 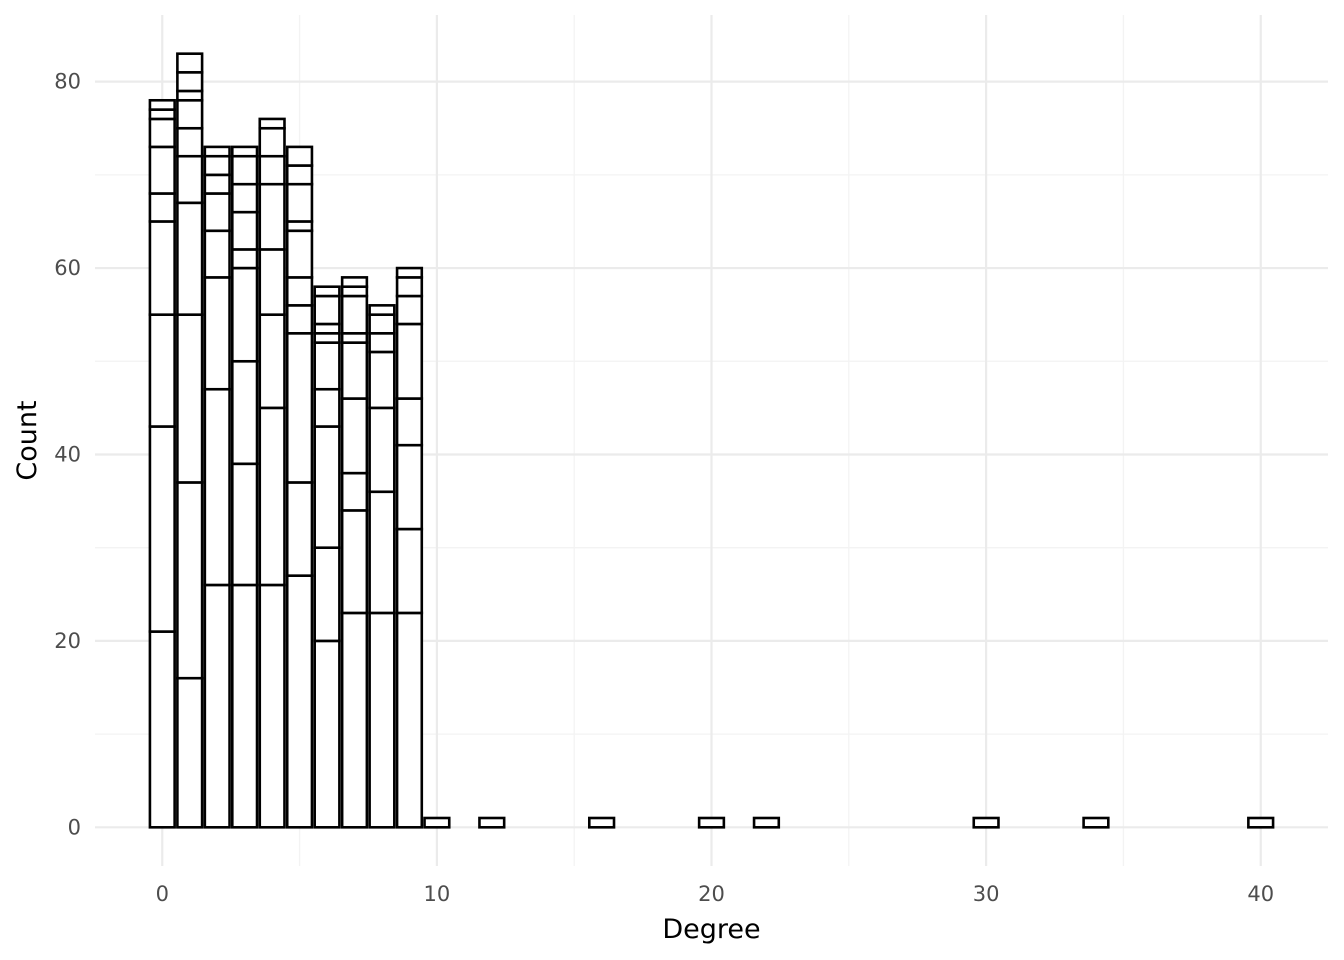 I want to click on x-tick-label: 20, so click(x=711, y=894).